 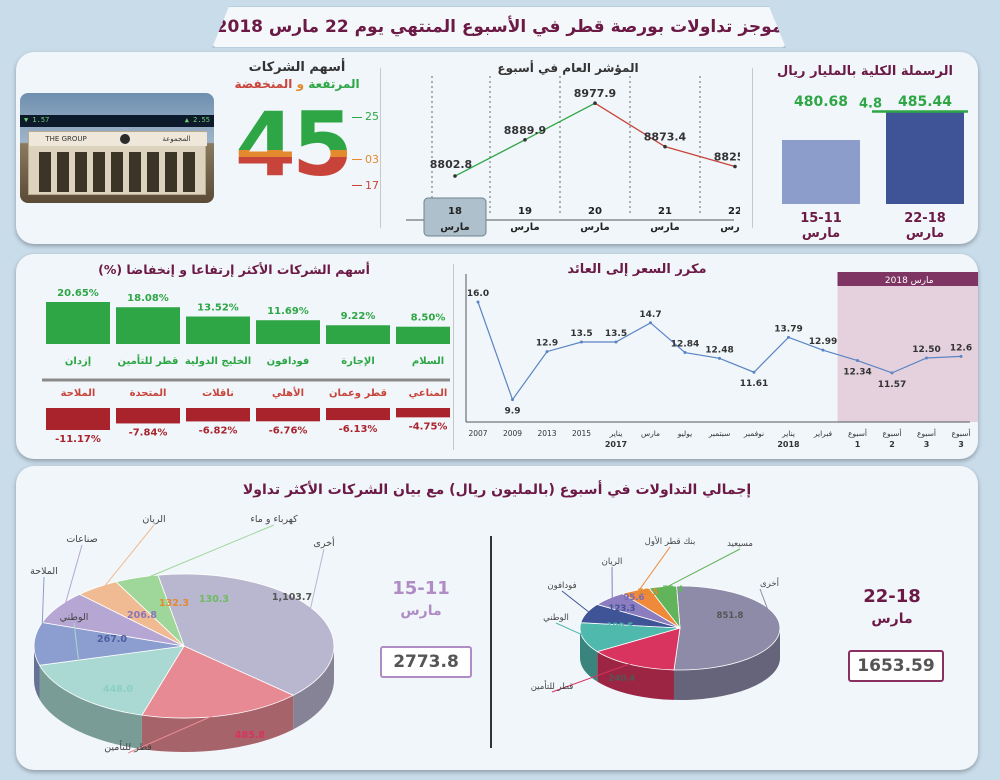 I want to click on loser-name: المتحدة, so click(x=148, y=393).